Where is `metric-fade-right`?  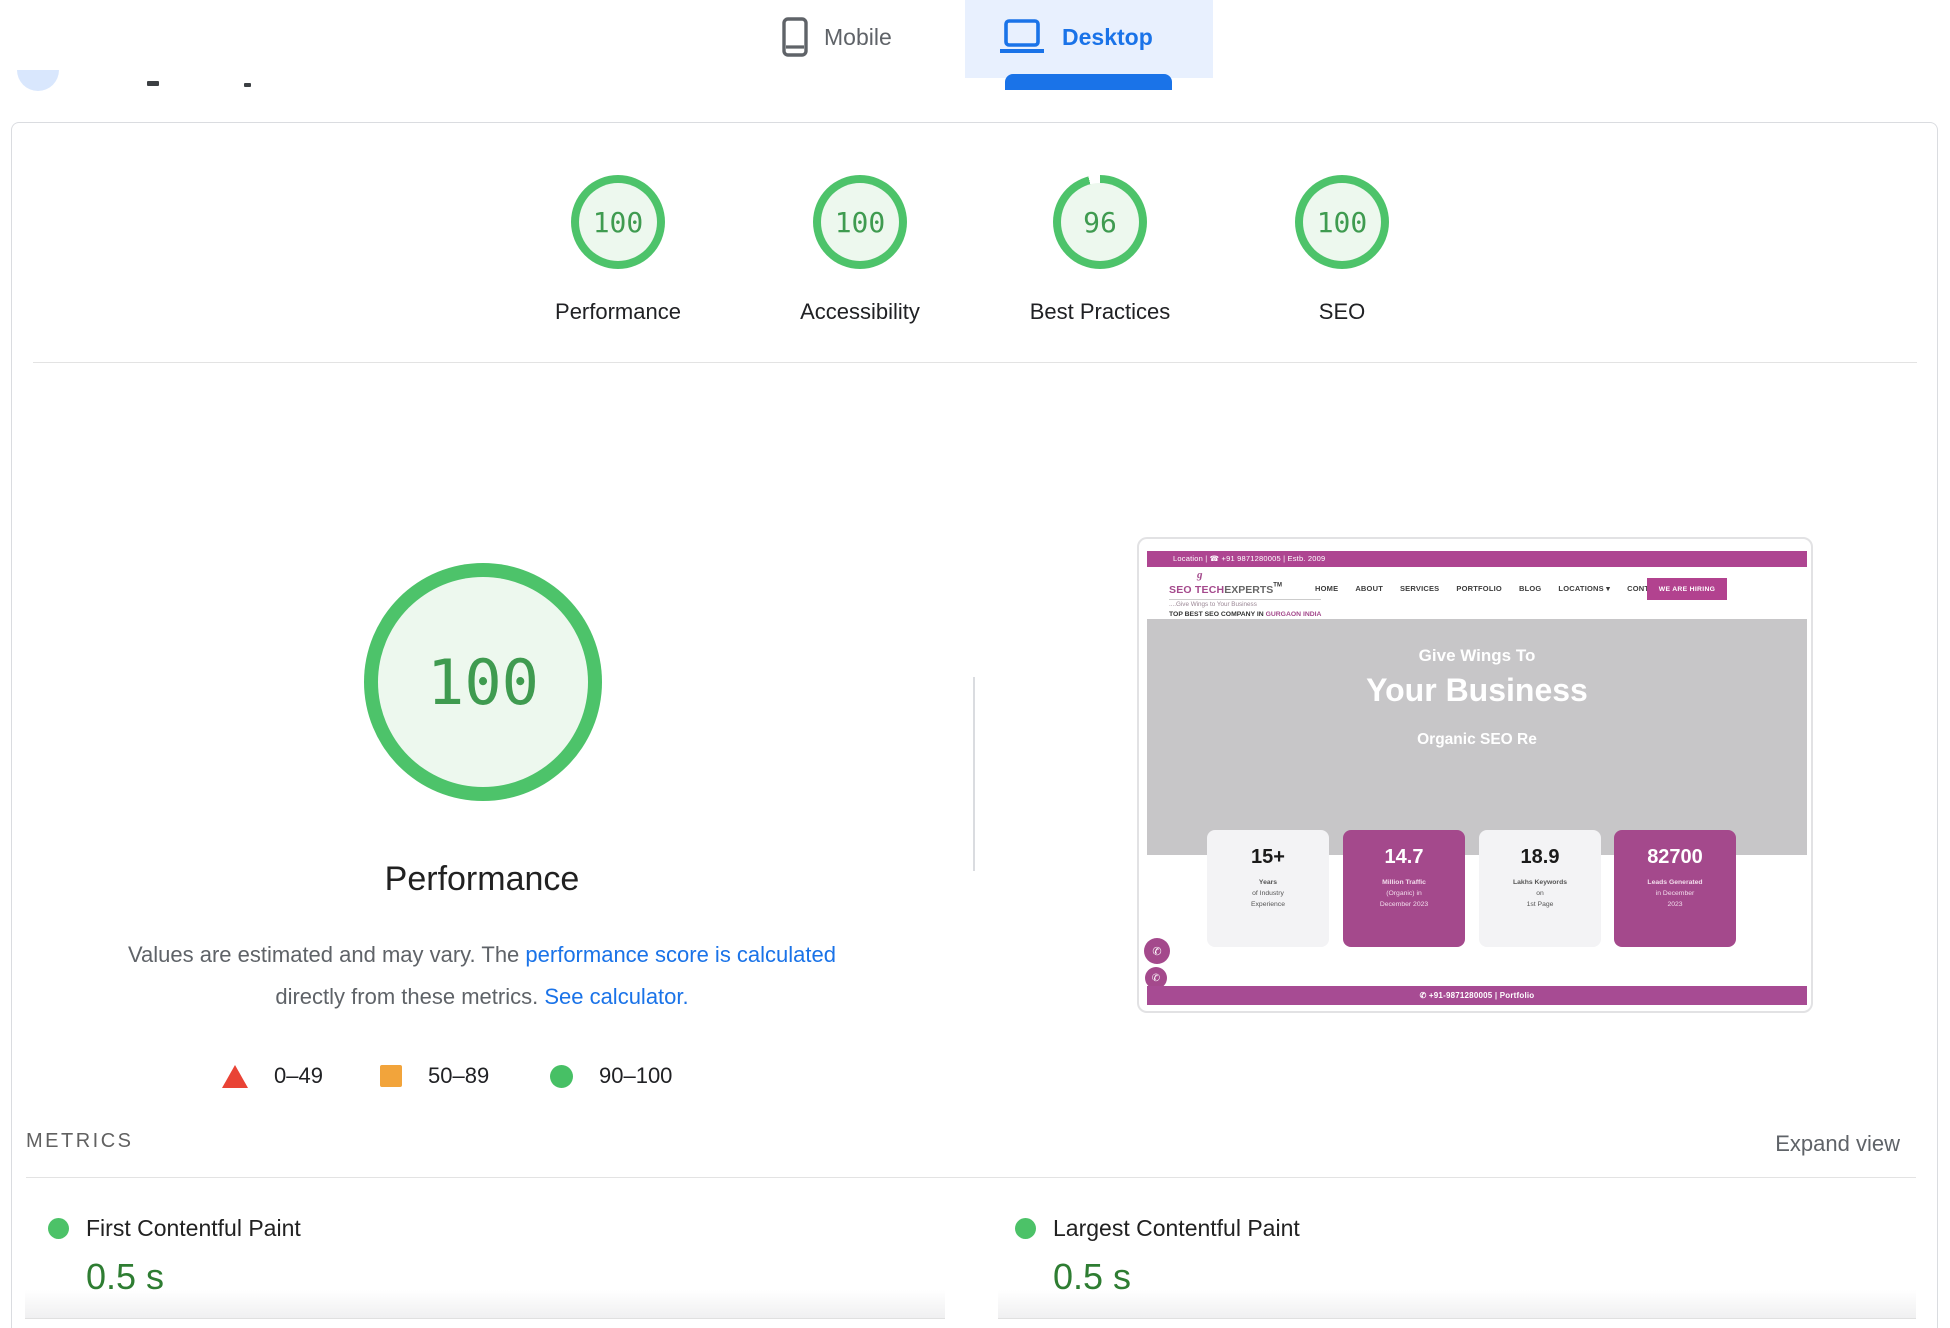
metric-fade-right is located at coordinates (1457, 1304).